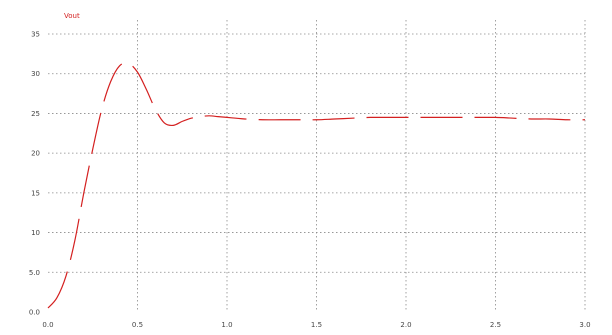 The width and height of the screenshot is (612, 335). What do you see at coordinates (35, 154) in the screenshot?
I see `y-tick-label: 20` at bounding box center [35, 154].